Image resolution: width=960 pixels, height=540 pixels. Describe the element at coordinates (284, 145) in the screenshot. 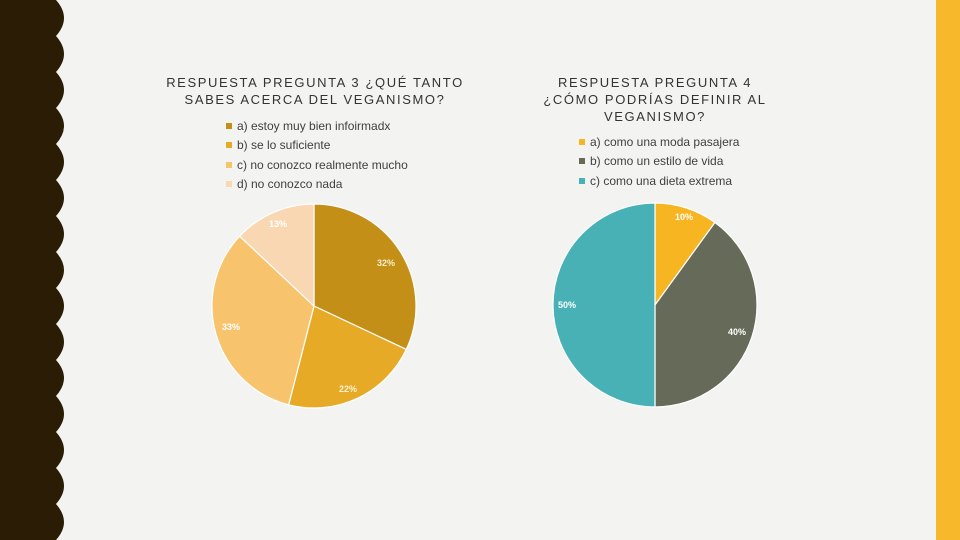

I see `legend-label: b) se lo suficiente` at that location.